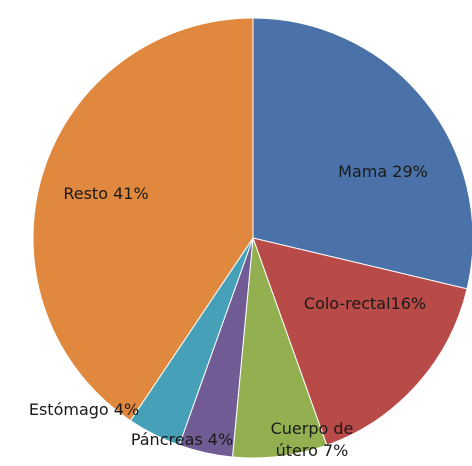 The width and height of the screenshot is (472, 466). What do you see at coordinates (365, 303) in the screenshot?
I see `slice-label: Colo-rectal16%` at bounding box center [365, 303].